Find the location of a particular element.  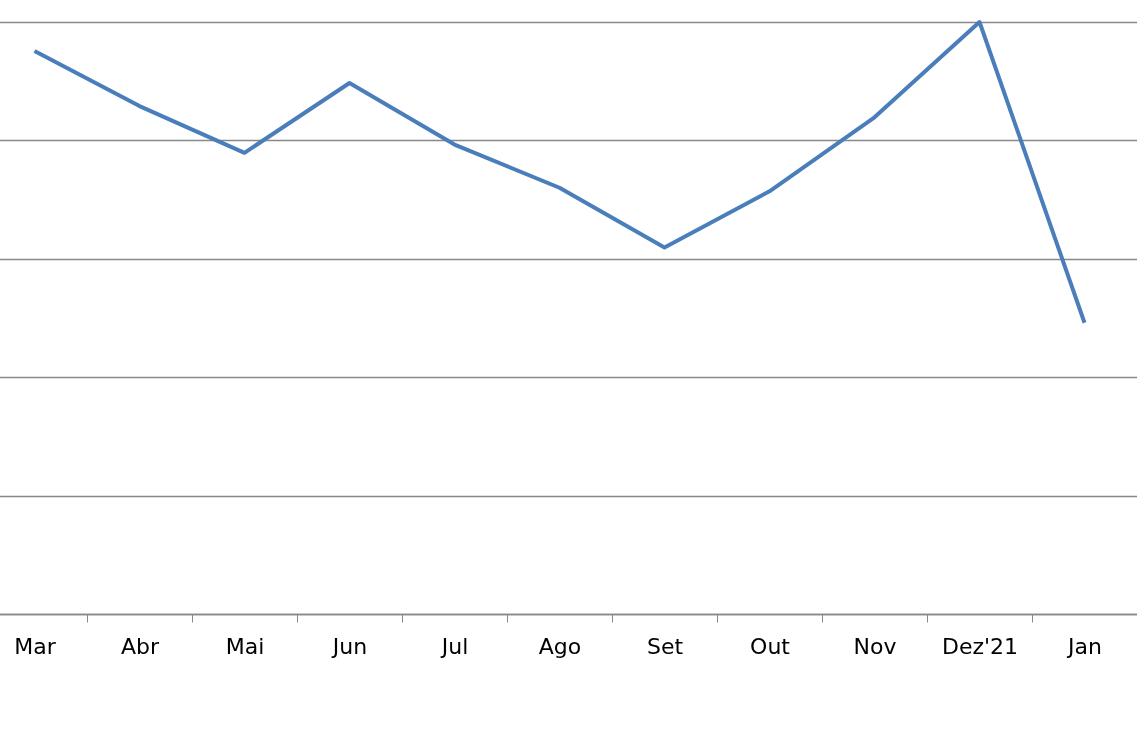

x-tick-label: Mai is located at coordinates (245, 646).